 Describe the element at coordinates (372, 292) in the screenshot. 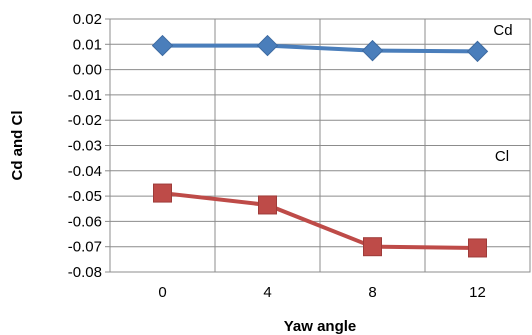

I see `x-tick-label: 8` at that location.